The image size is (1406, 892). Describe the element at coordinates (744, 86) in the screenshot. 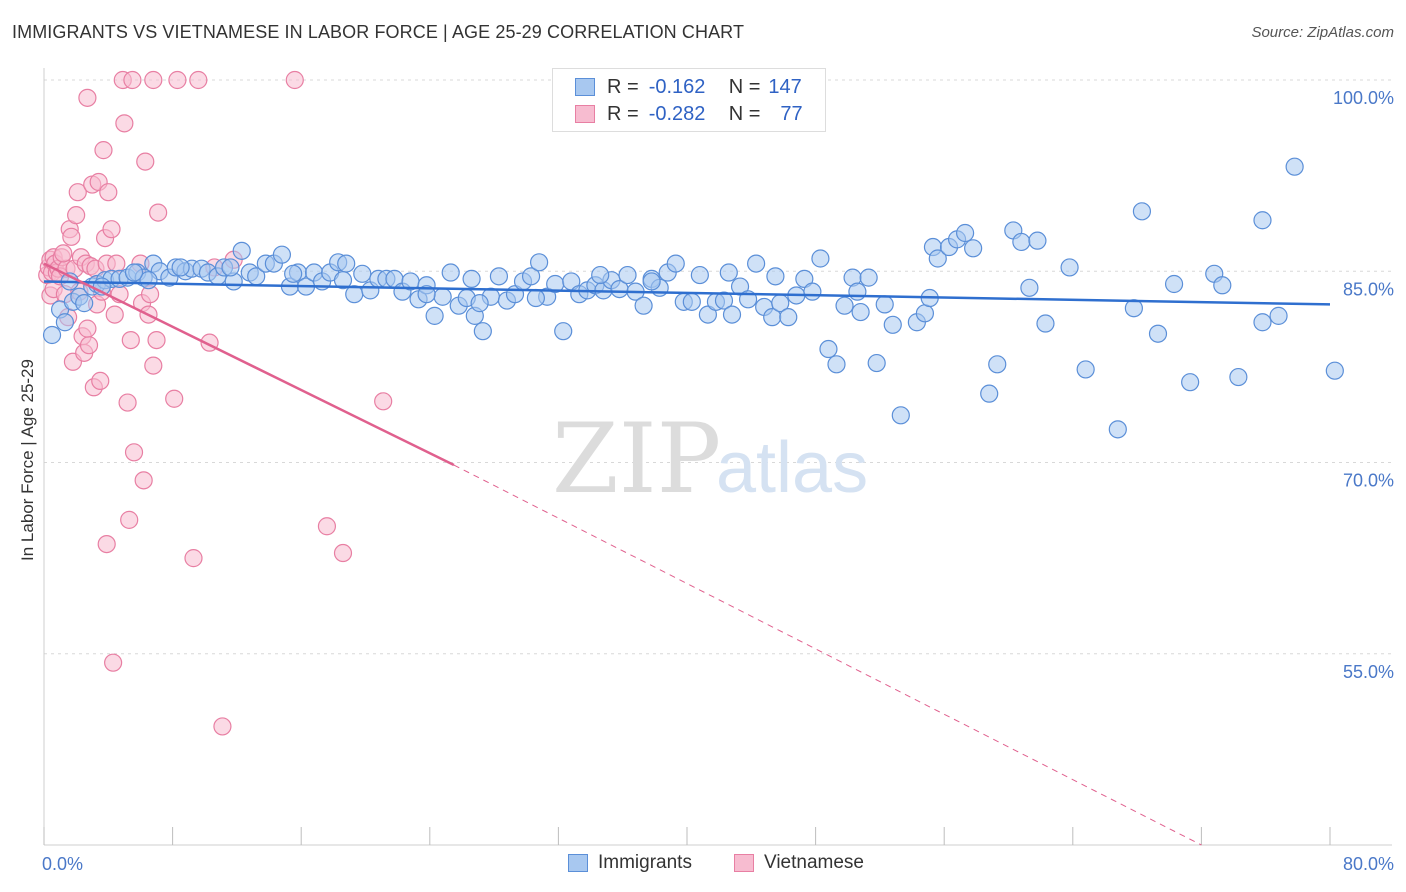

I see `legend-n-label: N =` at that location.